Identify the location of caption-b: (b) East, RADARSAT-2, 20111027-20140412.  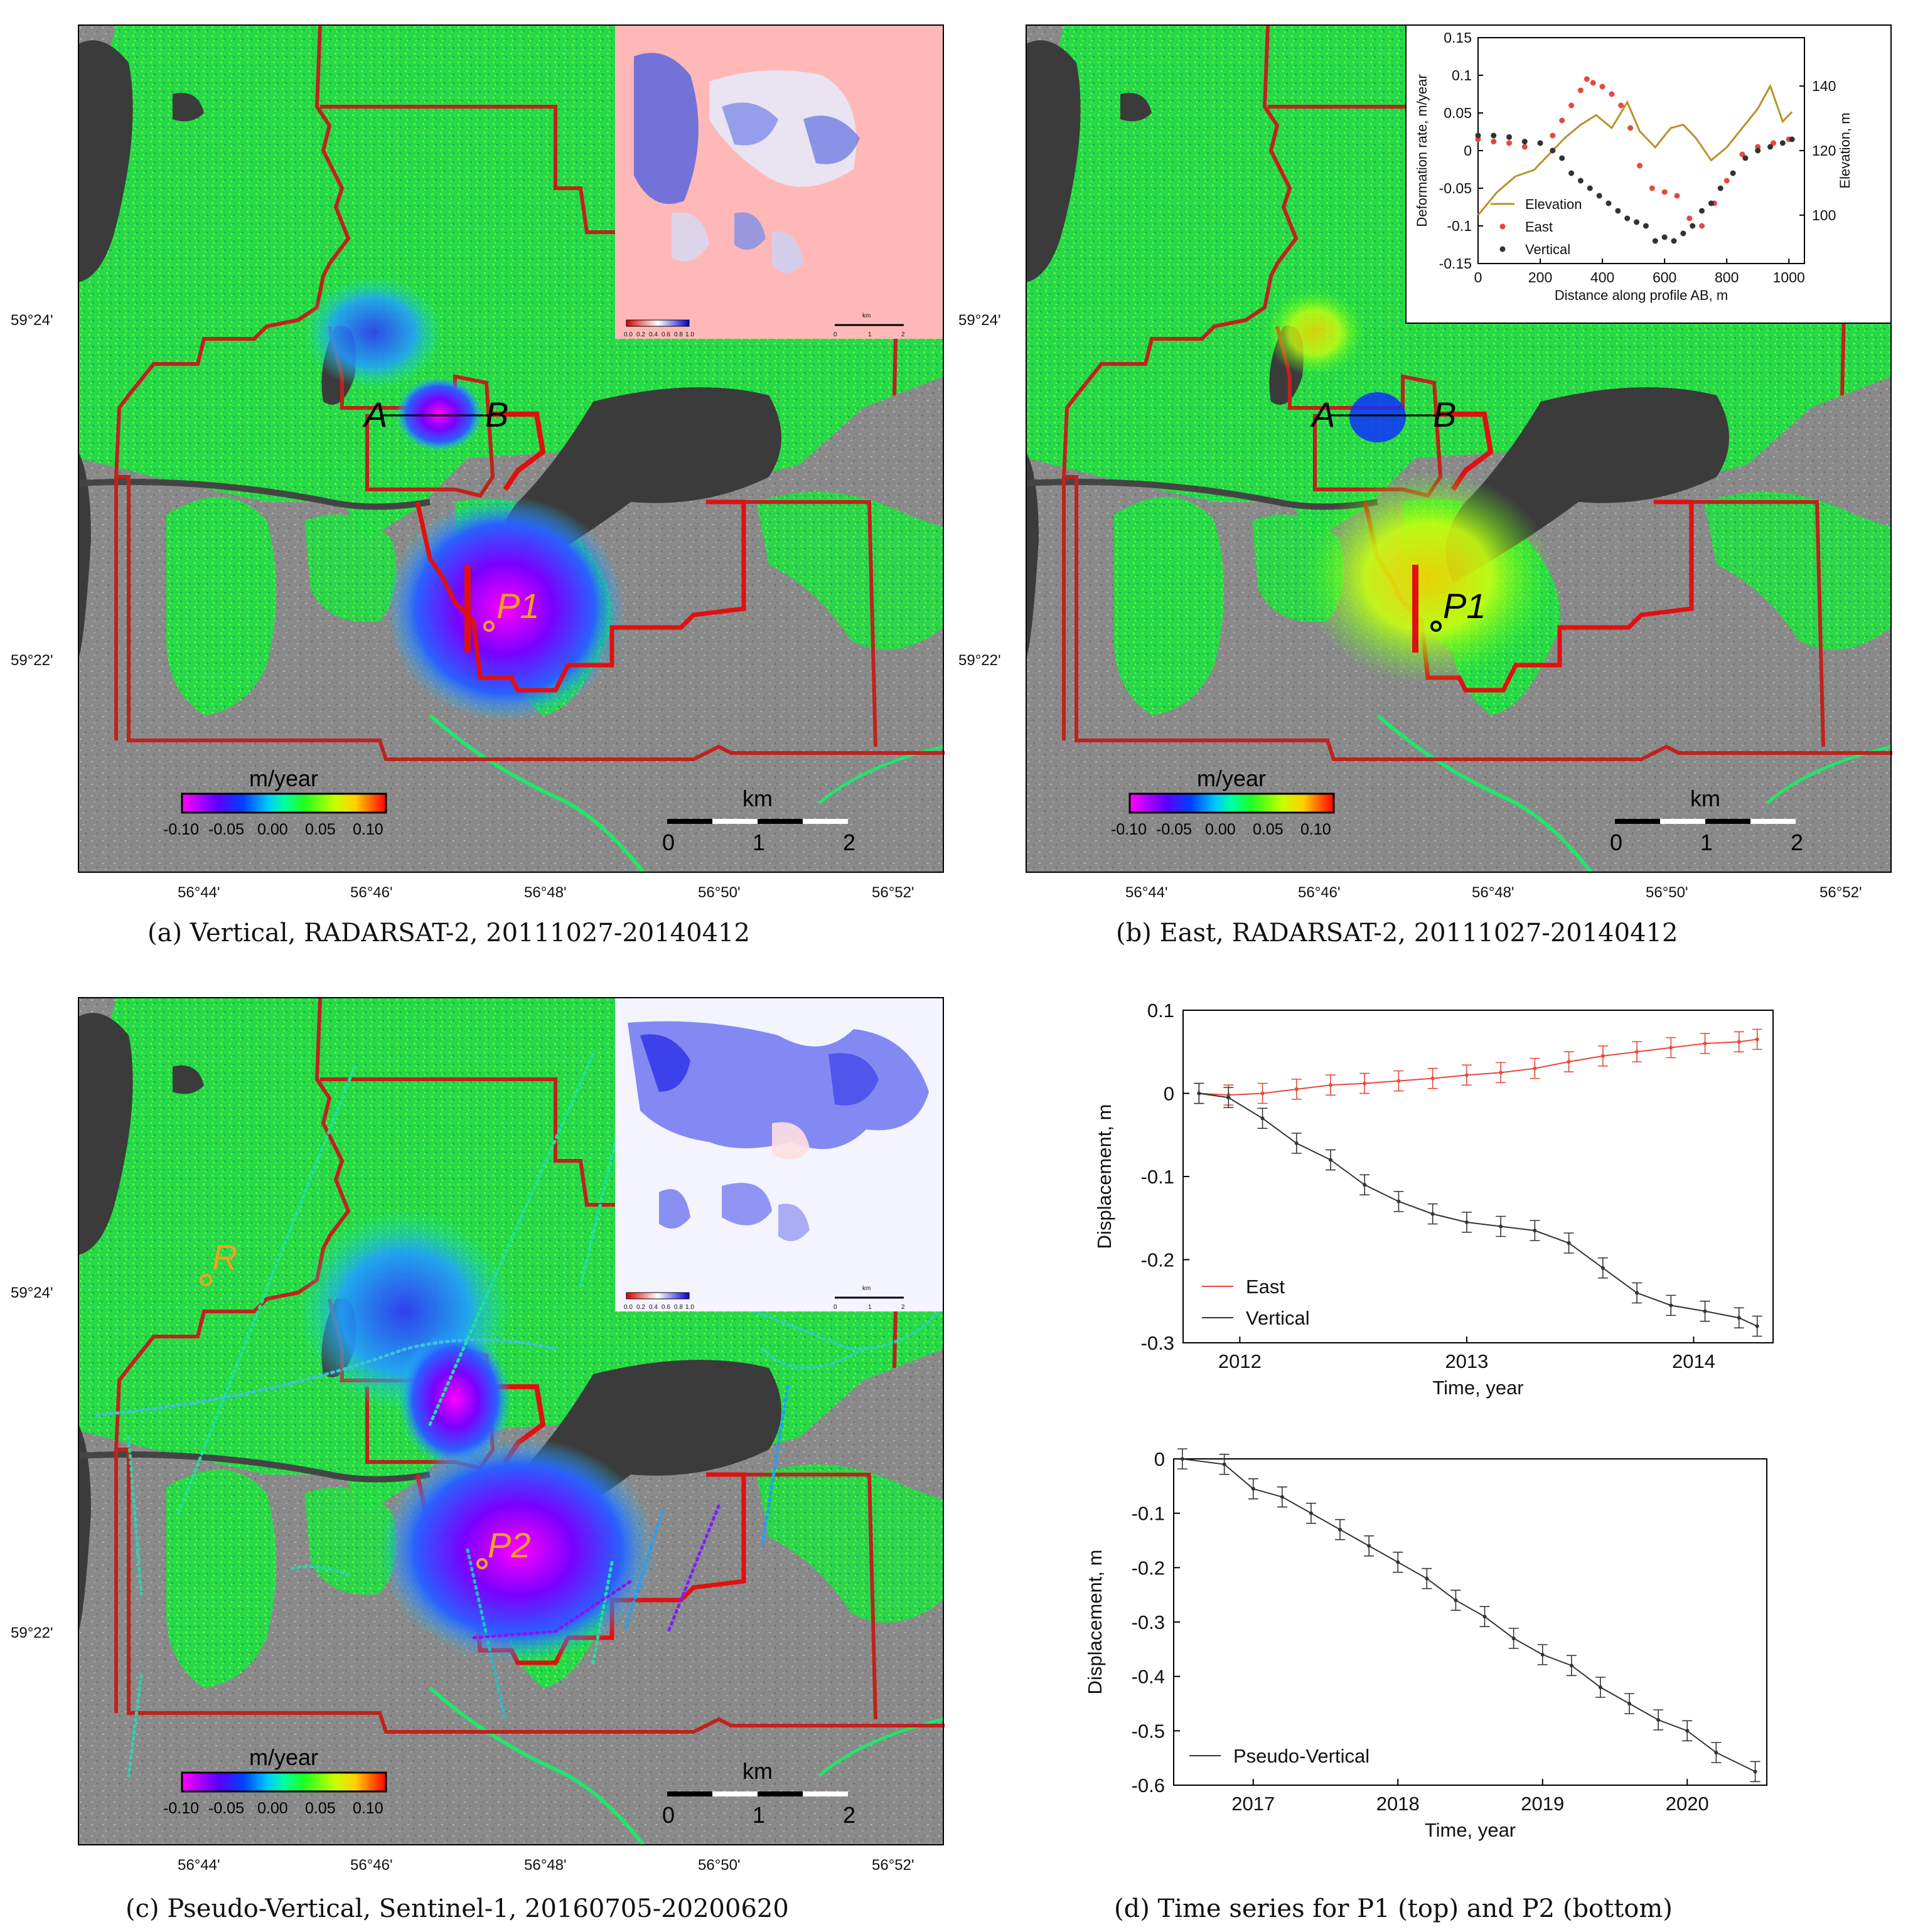
(1397, 933).